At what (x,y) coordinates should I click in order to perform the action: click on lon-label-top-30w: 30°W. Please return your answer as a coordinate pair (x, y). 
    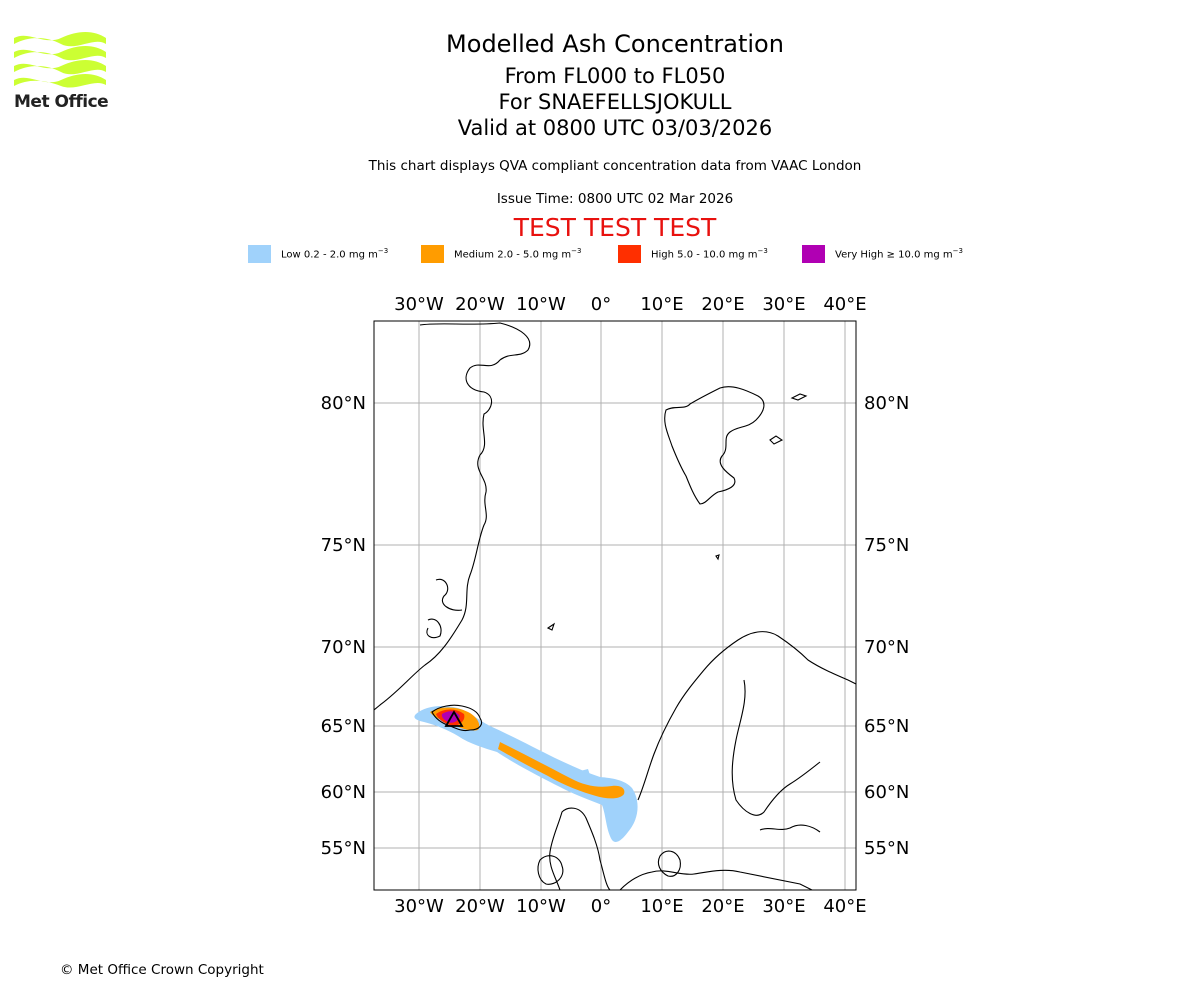
    Looking at the image, I should click on (419, 304).